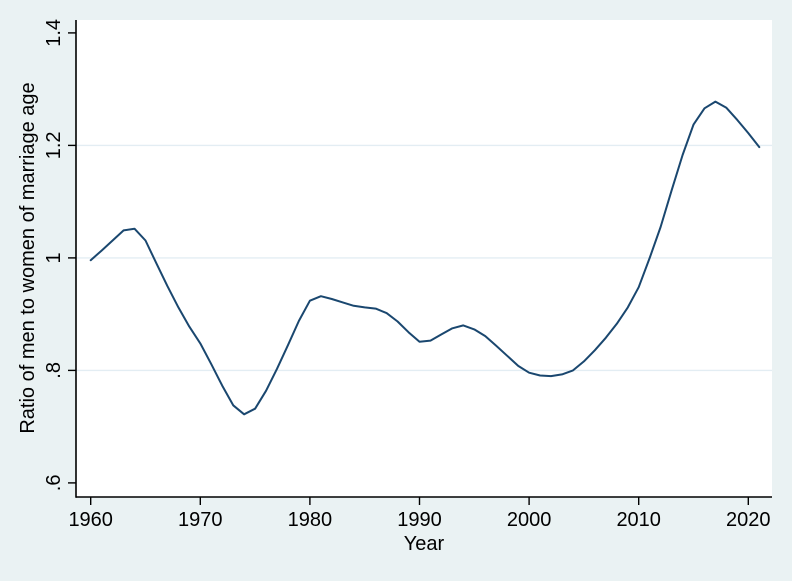 The image size is (792, 581). I want to click on y-tick-label: 1.2, so click(54, 145).